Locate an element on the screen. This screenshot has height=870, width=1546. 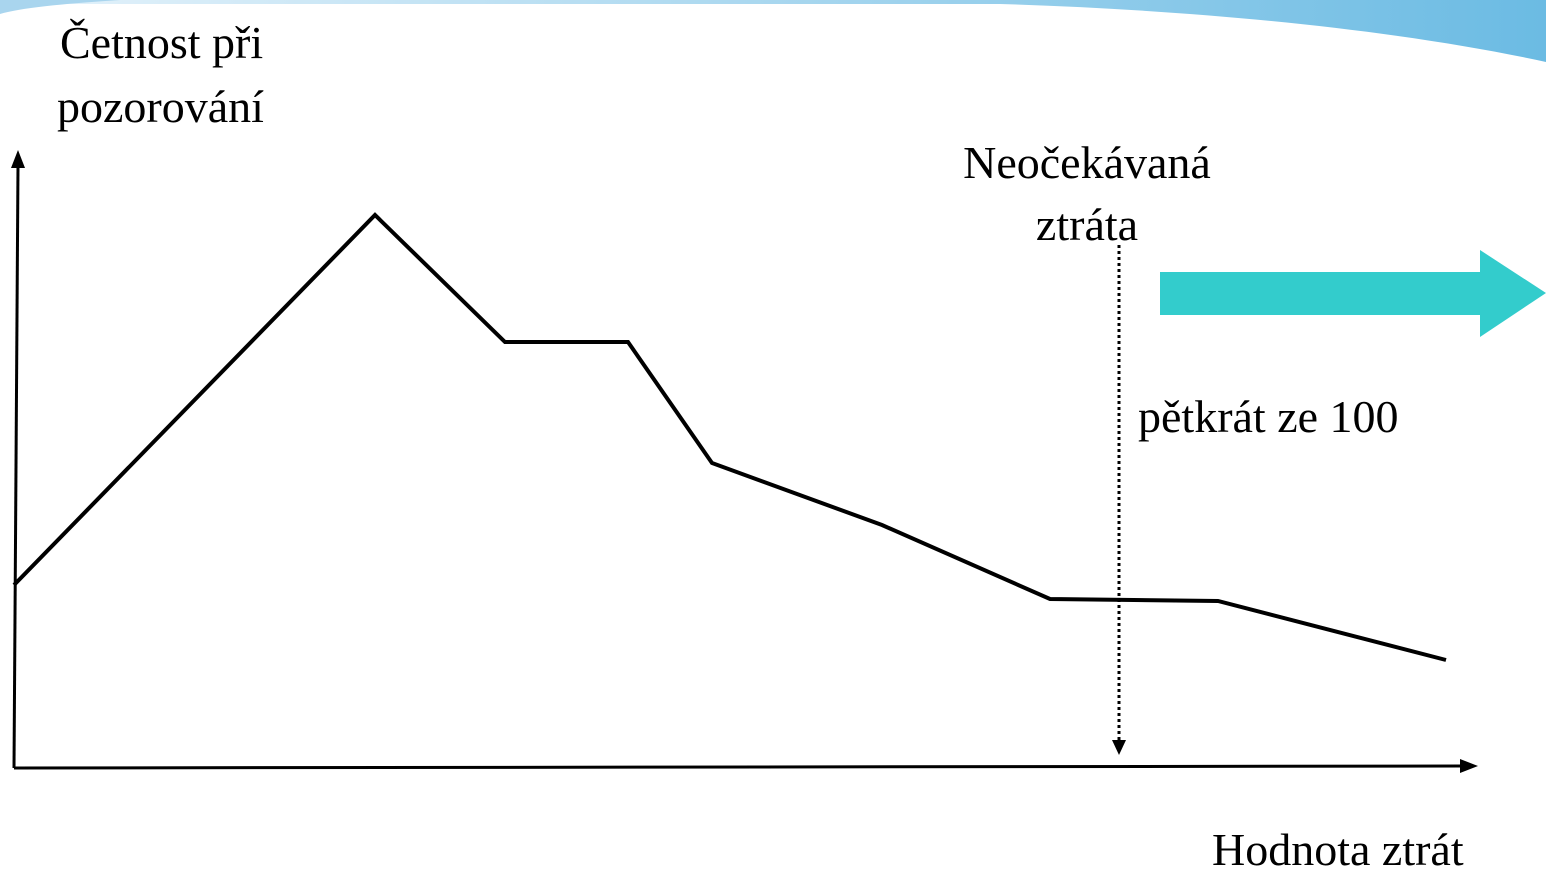
note: pětkrát ze 100 is located at coordinates (1268, 416).